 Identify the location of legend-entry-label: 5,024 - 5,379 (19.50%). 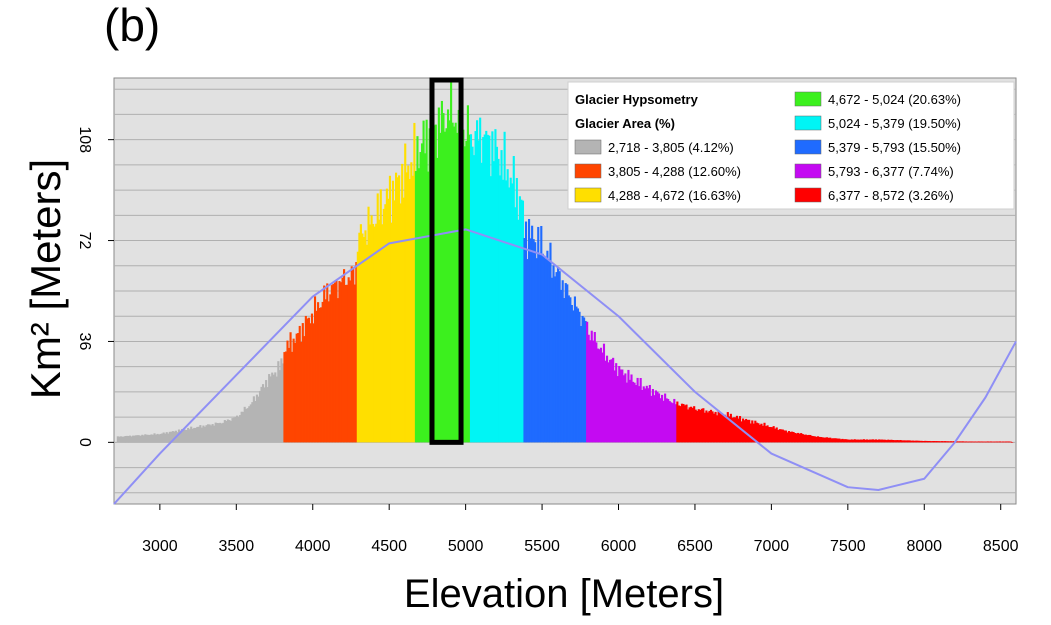
(894, 123).